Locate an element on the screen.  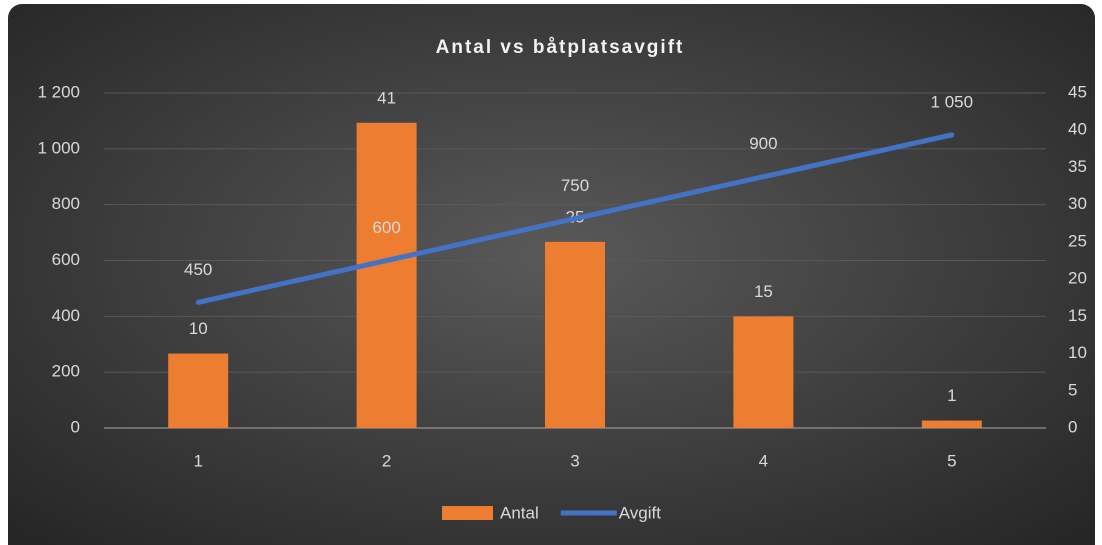
data-label: 1 is located at coordinates (951, 395).